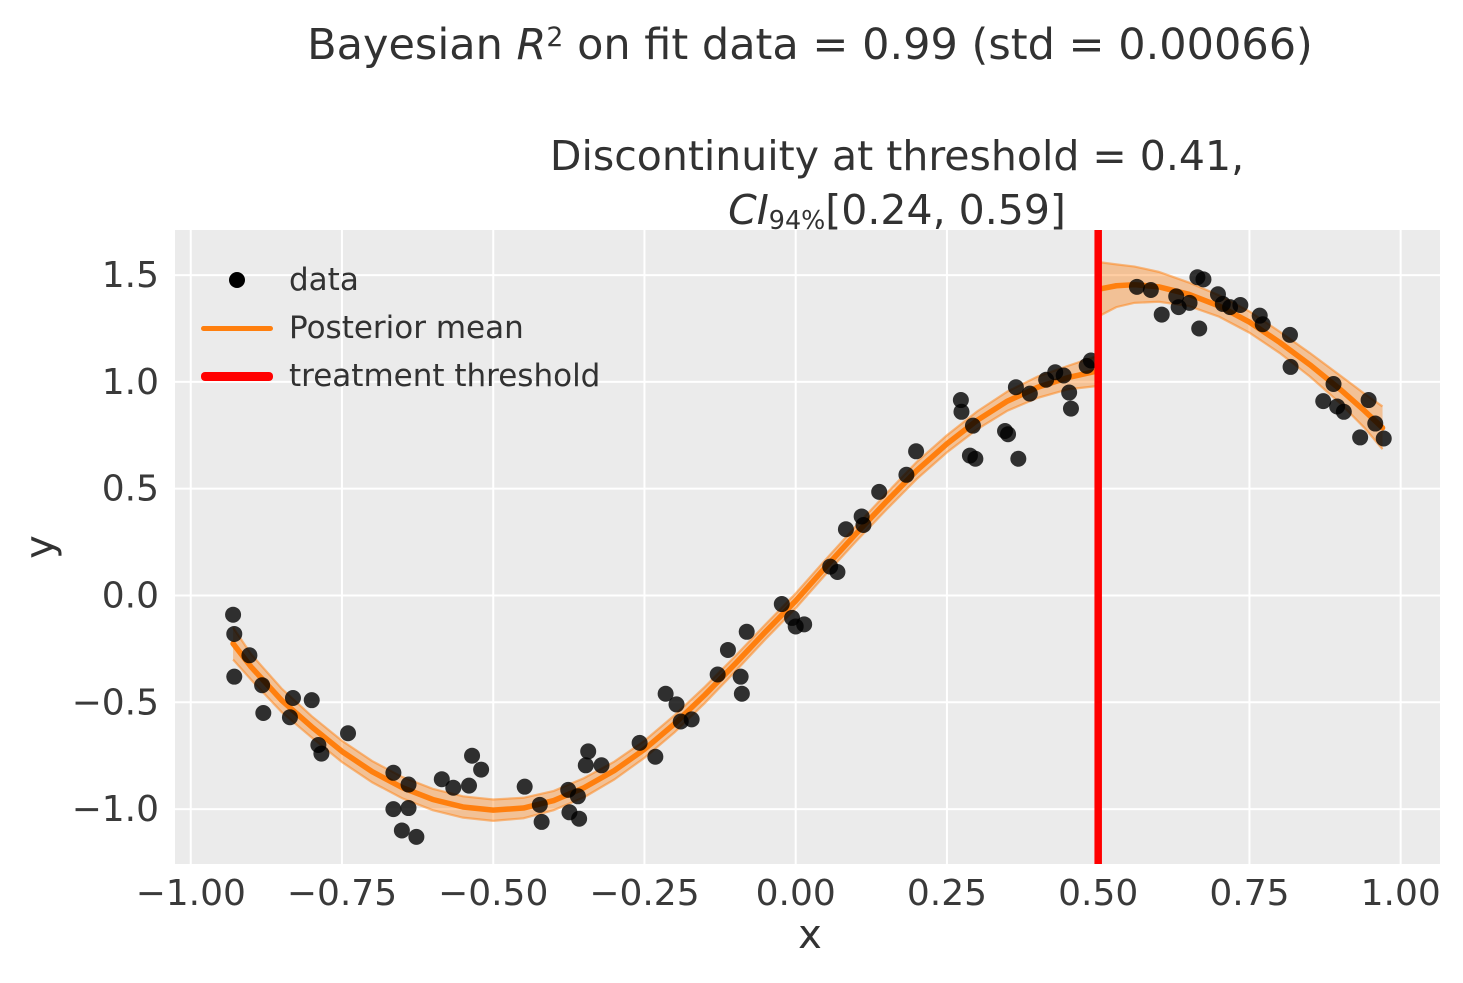 This screenshot has width=1463, height=983. I want to click on r-exponent: 2, so click(555, 37).